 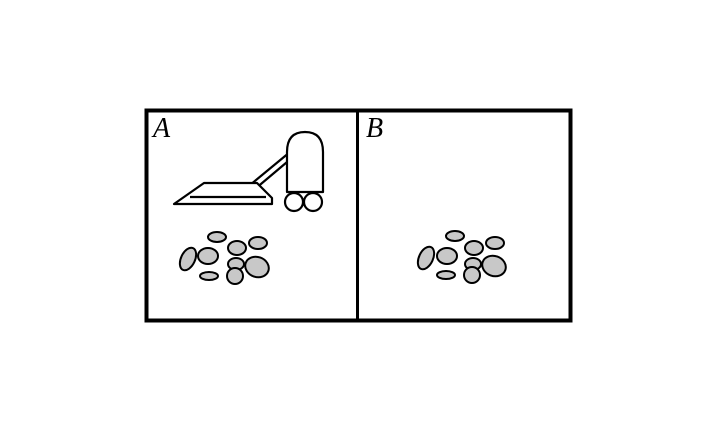 I want to click on vacuum-cleaner-icon, so click(x=248, y=171).